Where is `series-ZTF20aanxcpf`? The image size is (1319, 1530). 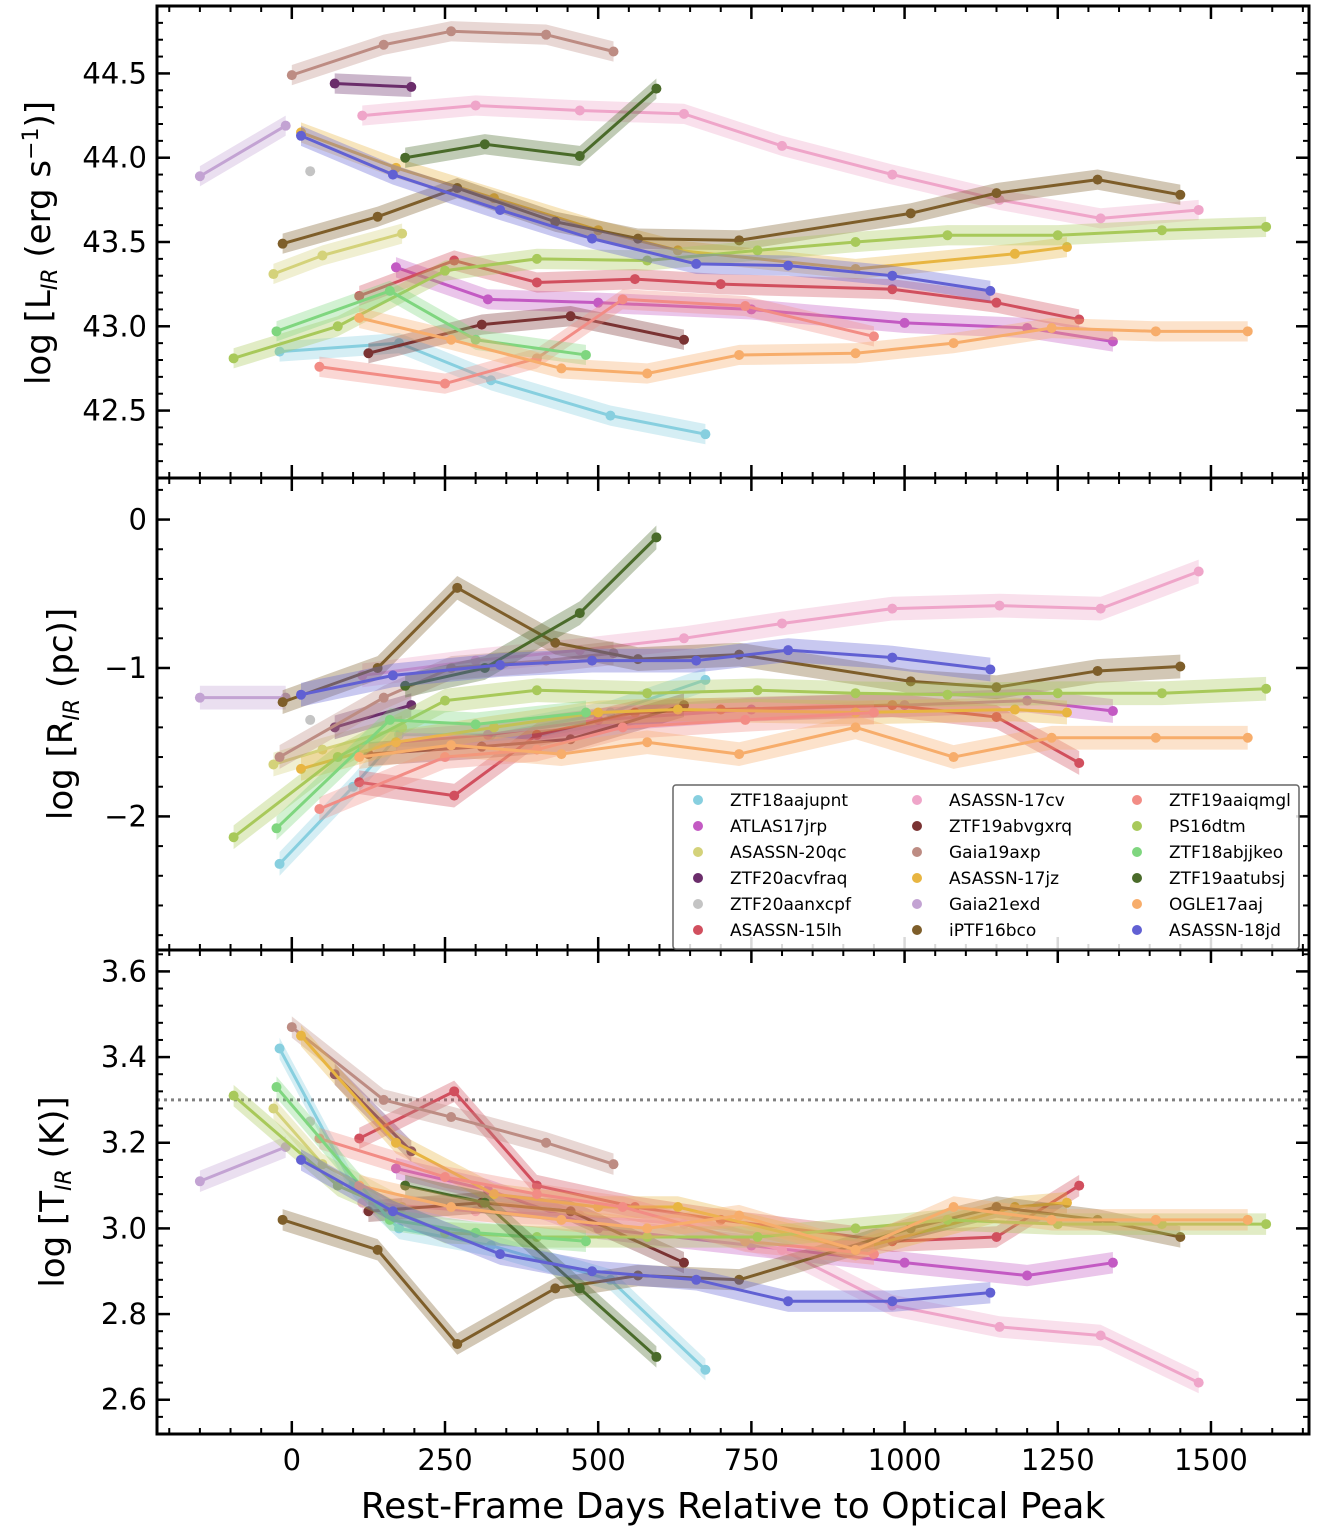
series-ZTF20aanxcpf is located at coordinates (310, 171).